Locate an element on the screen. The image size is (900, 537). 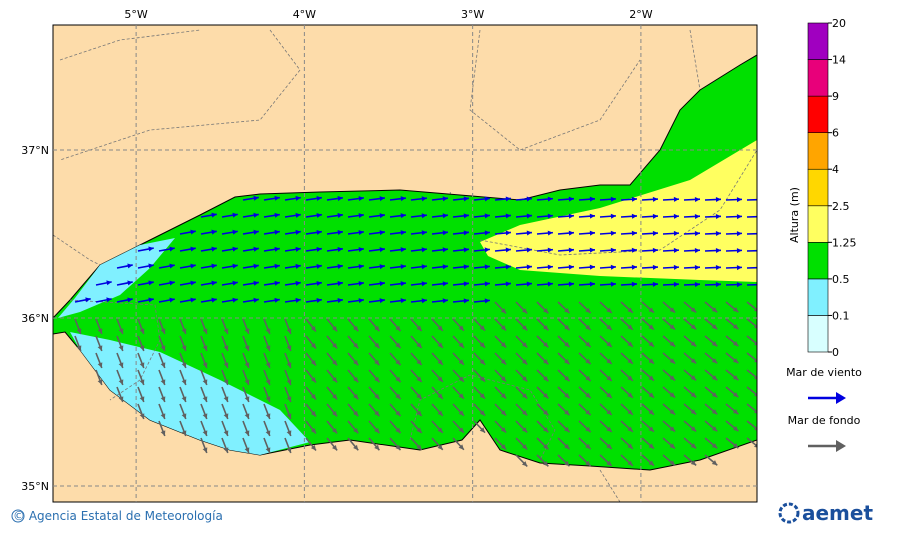
colorbar-label: 2.5 is located at coordinates (841, 206).